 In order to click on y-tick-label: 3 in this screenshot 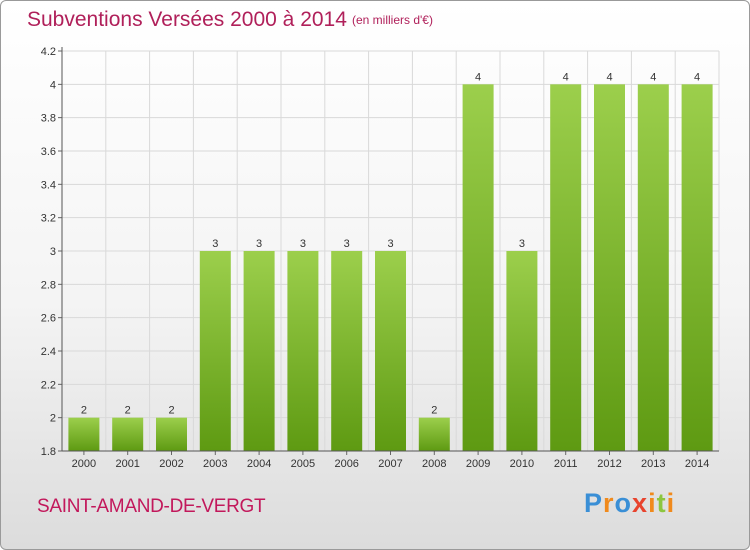, I will do `click(53, 252)`.